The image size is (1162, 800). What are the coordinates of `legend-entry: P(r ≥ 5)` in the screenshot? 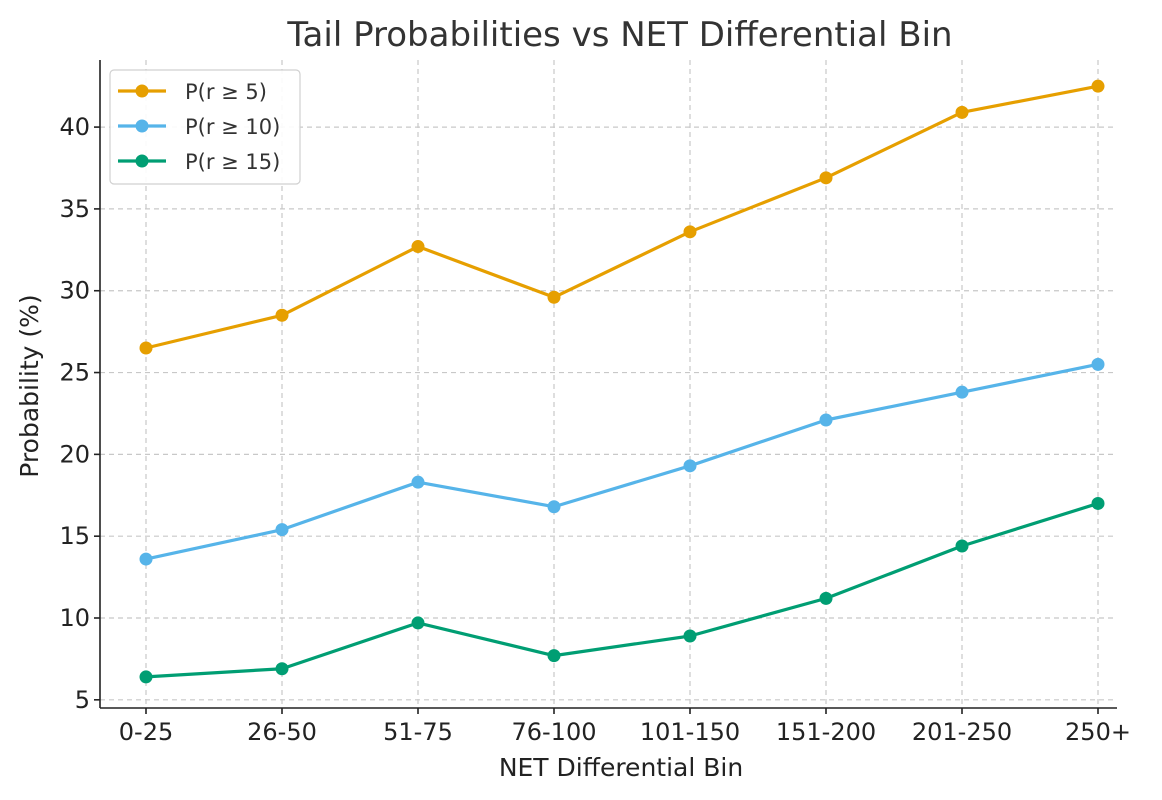 It's located at (192, 92).